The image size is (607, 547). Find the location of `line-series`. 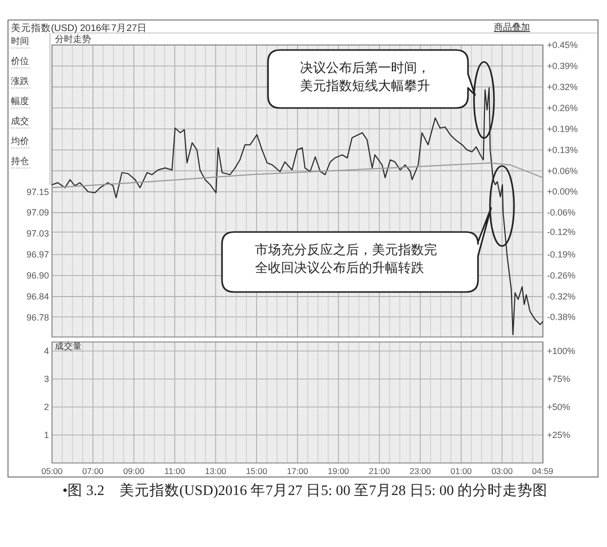

line-series is located at coordinates (297, 175).